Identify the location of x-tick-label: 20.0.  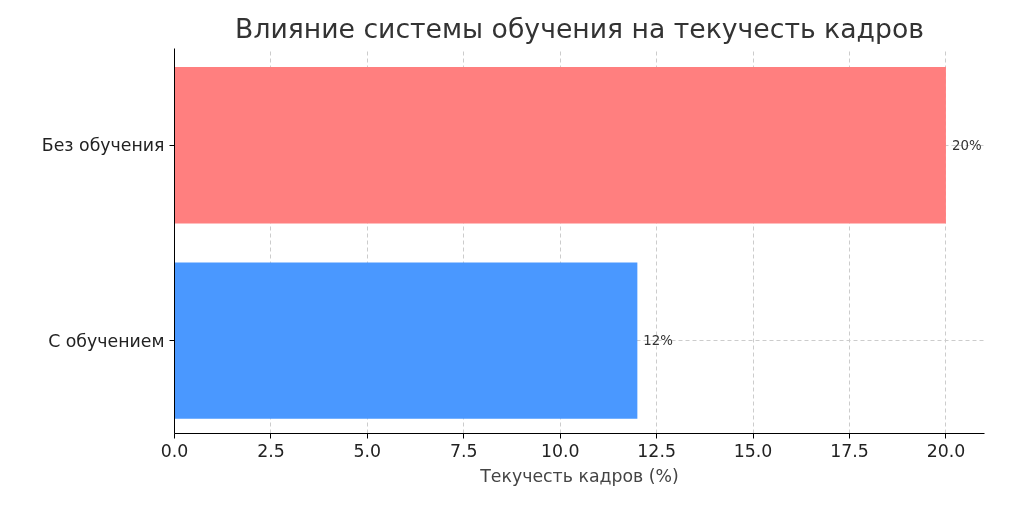
(946, 450).